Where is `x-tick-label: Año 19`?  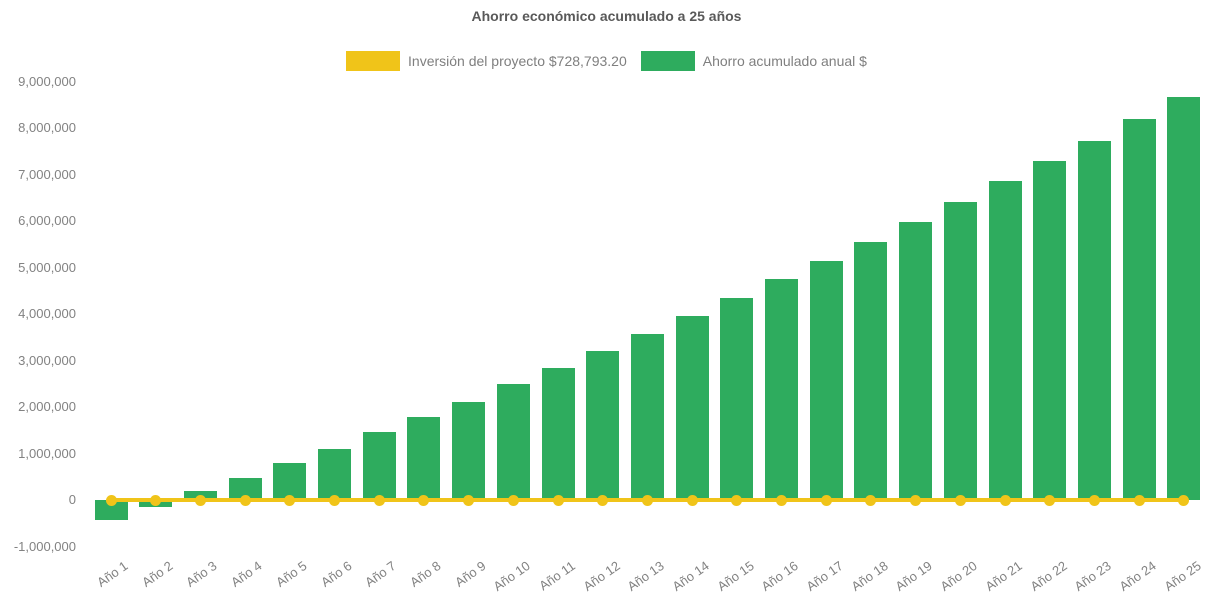
x-tick-label: Año 19 is located at coordinates (914, 576).